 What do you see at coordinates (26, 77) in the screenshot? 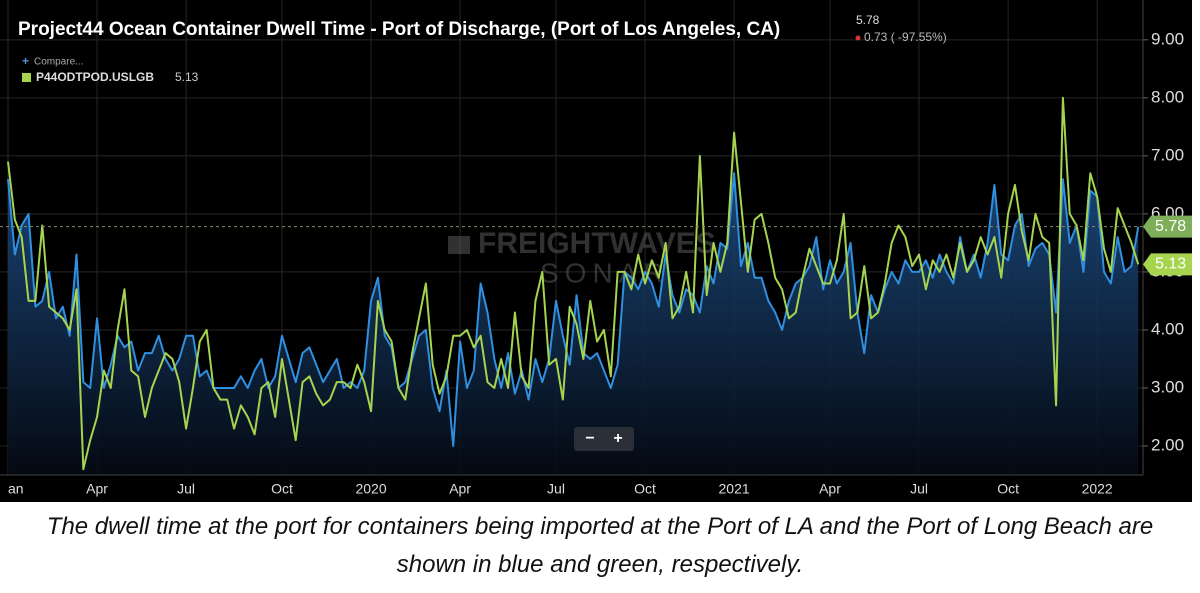
I see `legend-swatch` at bounding box center [26, 77].